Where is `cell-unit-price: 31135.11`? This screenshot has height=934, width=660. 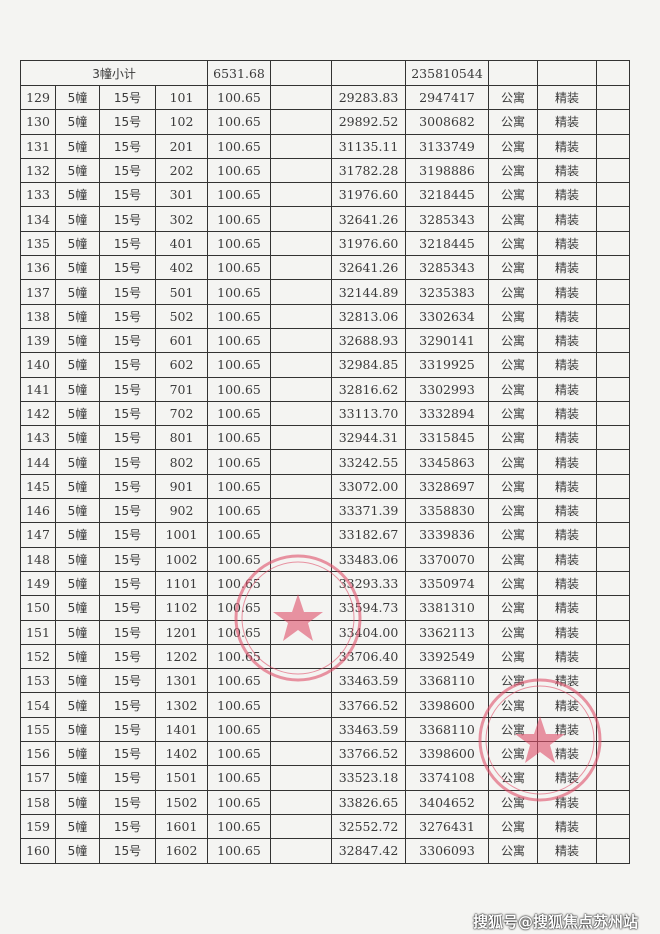
cell-unit-price: 31135.11 is located at coordinates (369, 146).